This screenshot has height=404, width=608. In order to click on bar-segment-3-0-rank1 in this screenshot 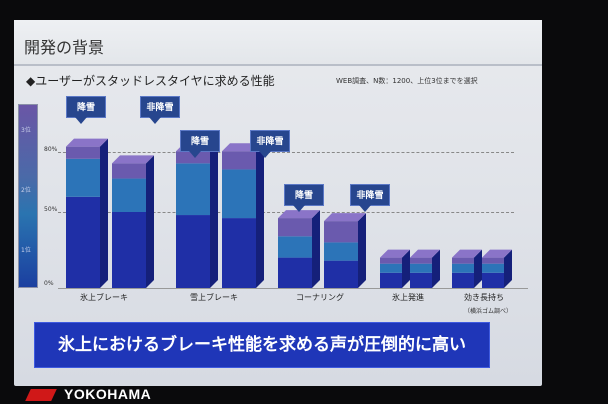, I will do `click(391, 280)`.